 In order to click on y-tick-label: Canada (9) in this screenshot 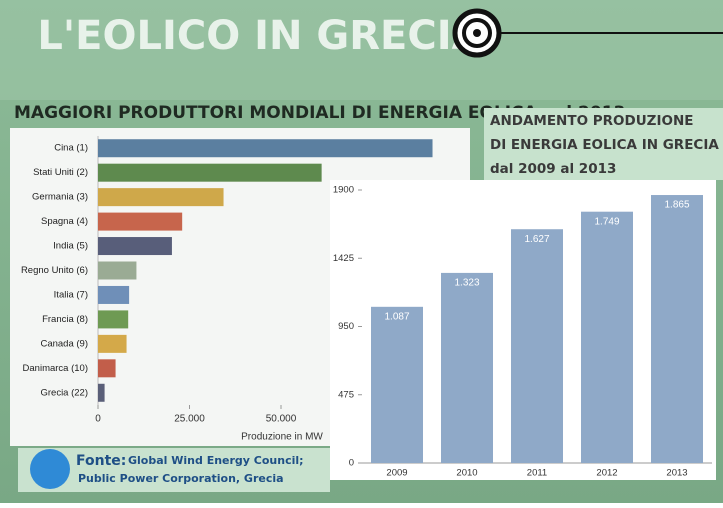, I will do `click(64, 343)`.